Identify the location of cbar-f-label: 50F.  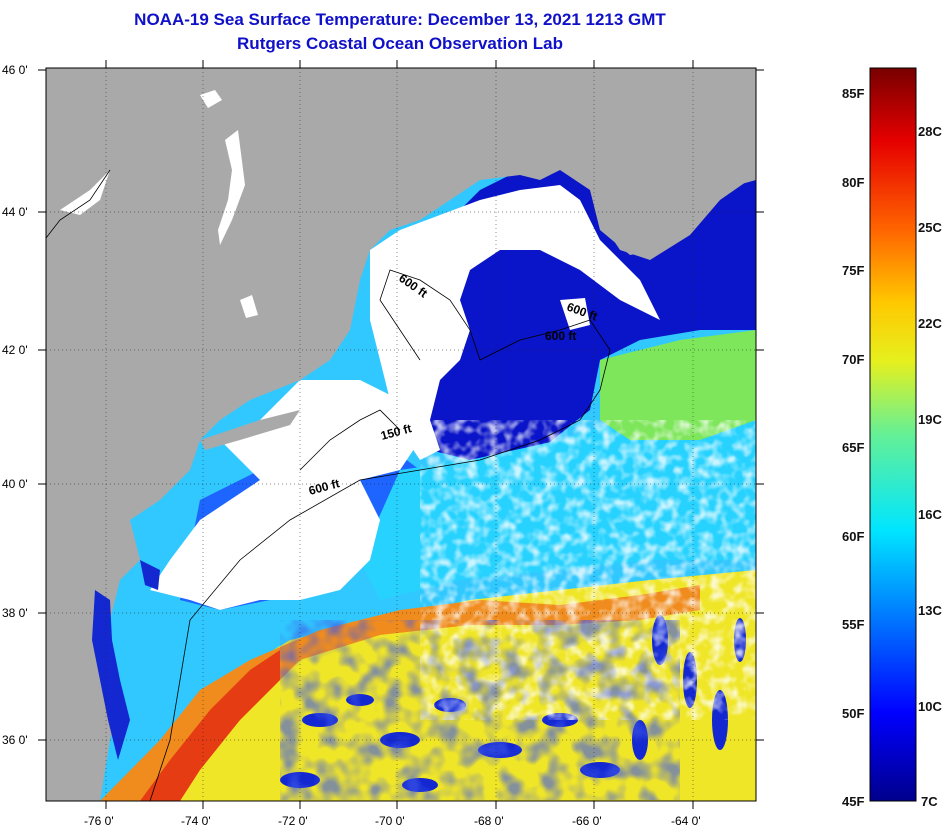
(853, 713).